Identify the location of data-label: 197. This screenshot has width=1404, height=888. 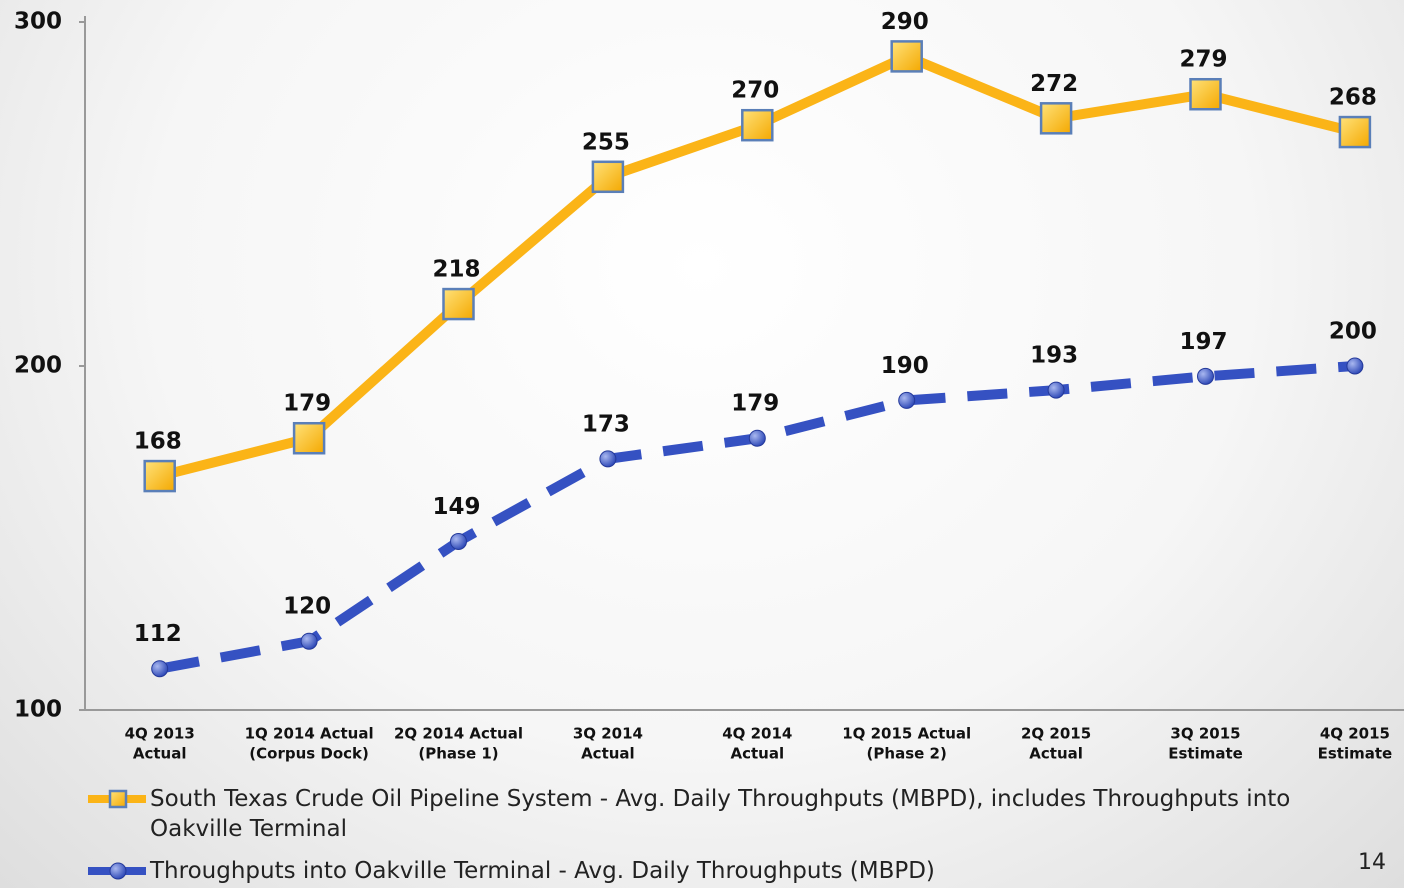
(1203, 342).